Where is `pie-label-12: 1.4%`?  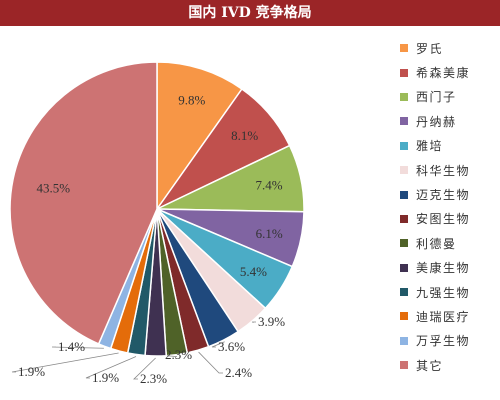 pie-label-12: 1.4% is located at coordinates (71, 346).